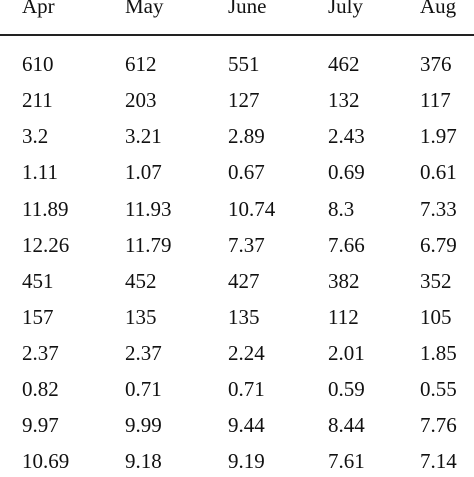  I want to click on table-cell: 7.14, so click(438, 461).